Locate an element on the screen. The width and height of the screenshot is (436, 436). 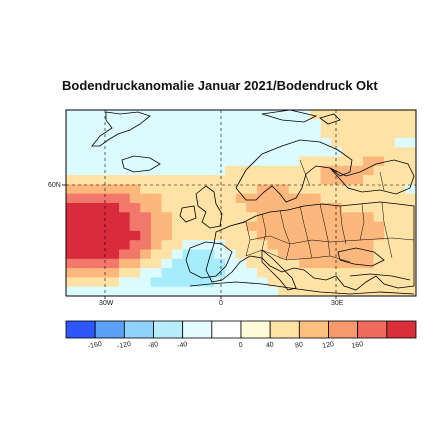
colorbar-level-label: -80 is located at coordinates (153, 345).